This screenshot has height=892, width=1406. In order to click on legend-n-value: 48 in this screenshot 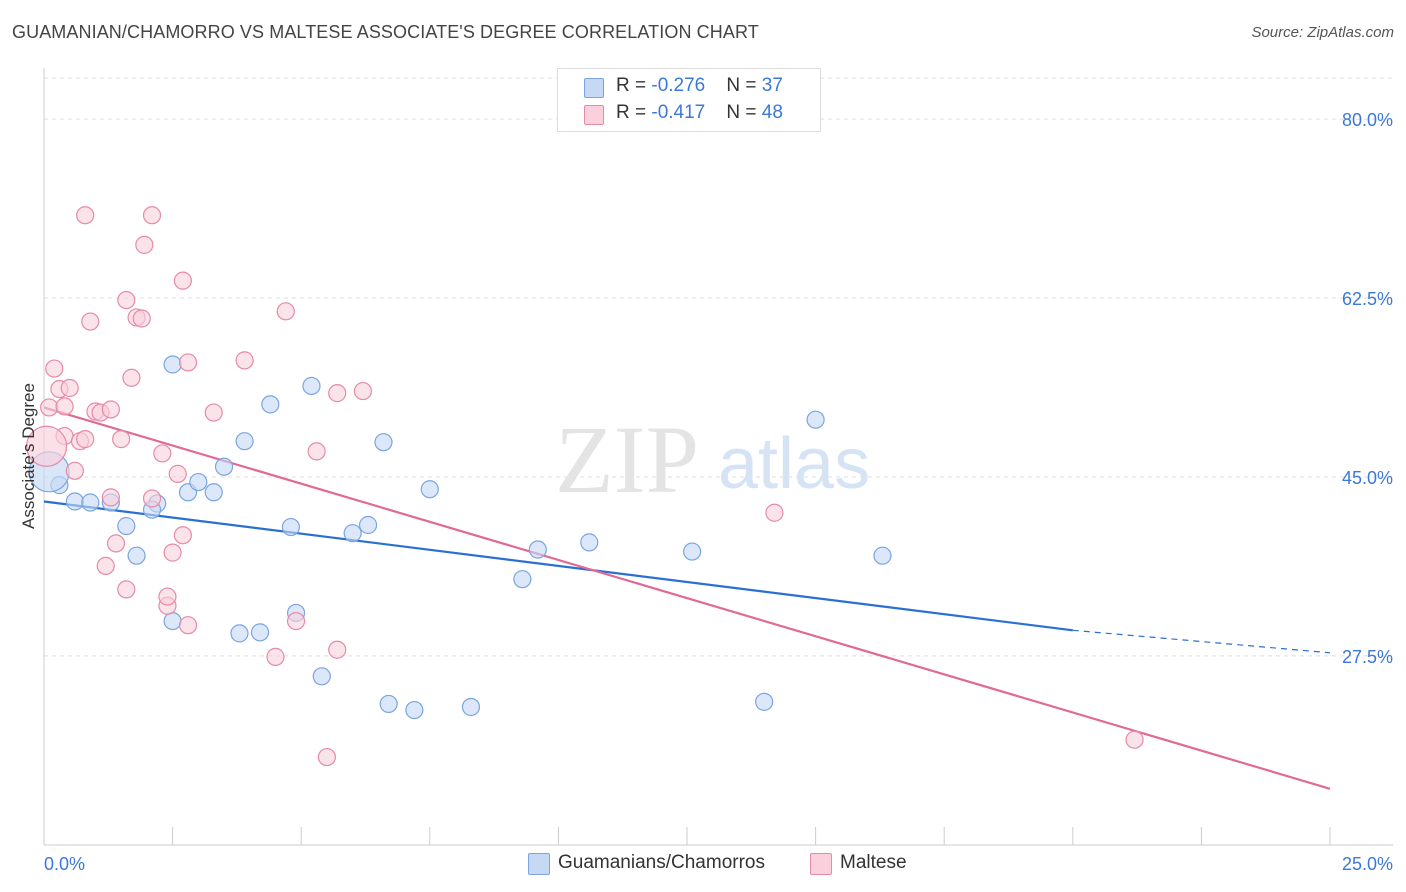, I will do `click(772, 112)`.